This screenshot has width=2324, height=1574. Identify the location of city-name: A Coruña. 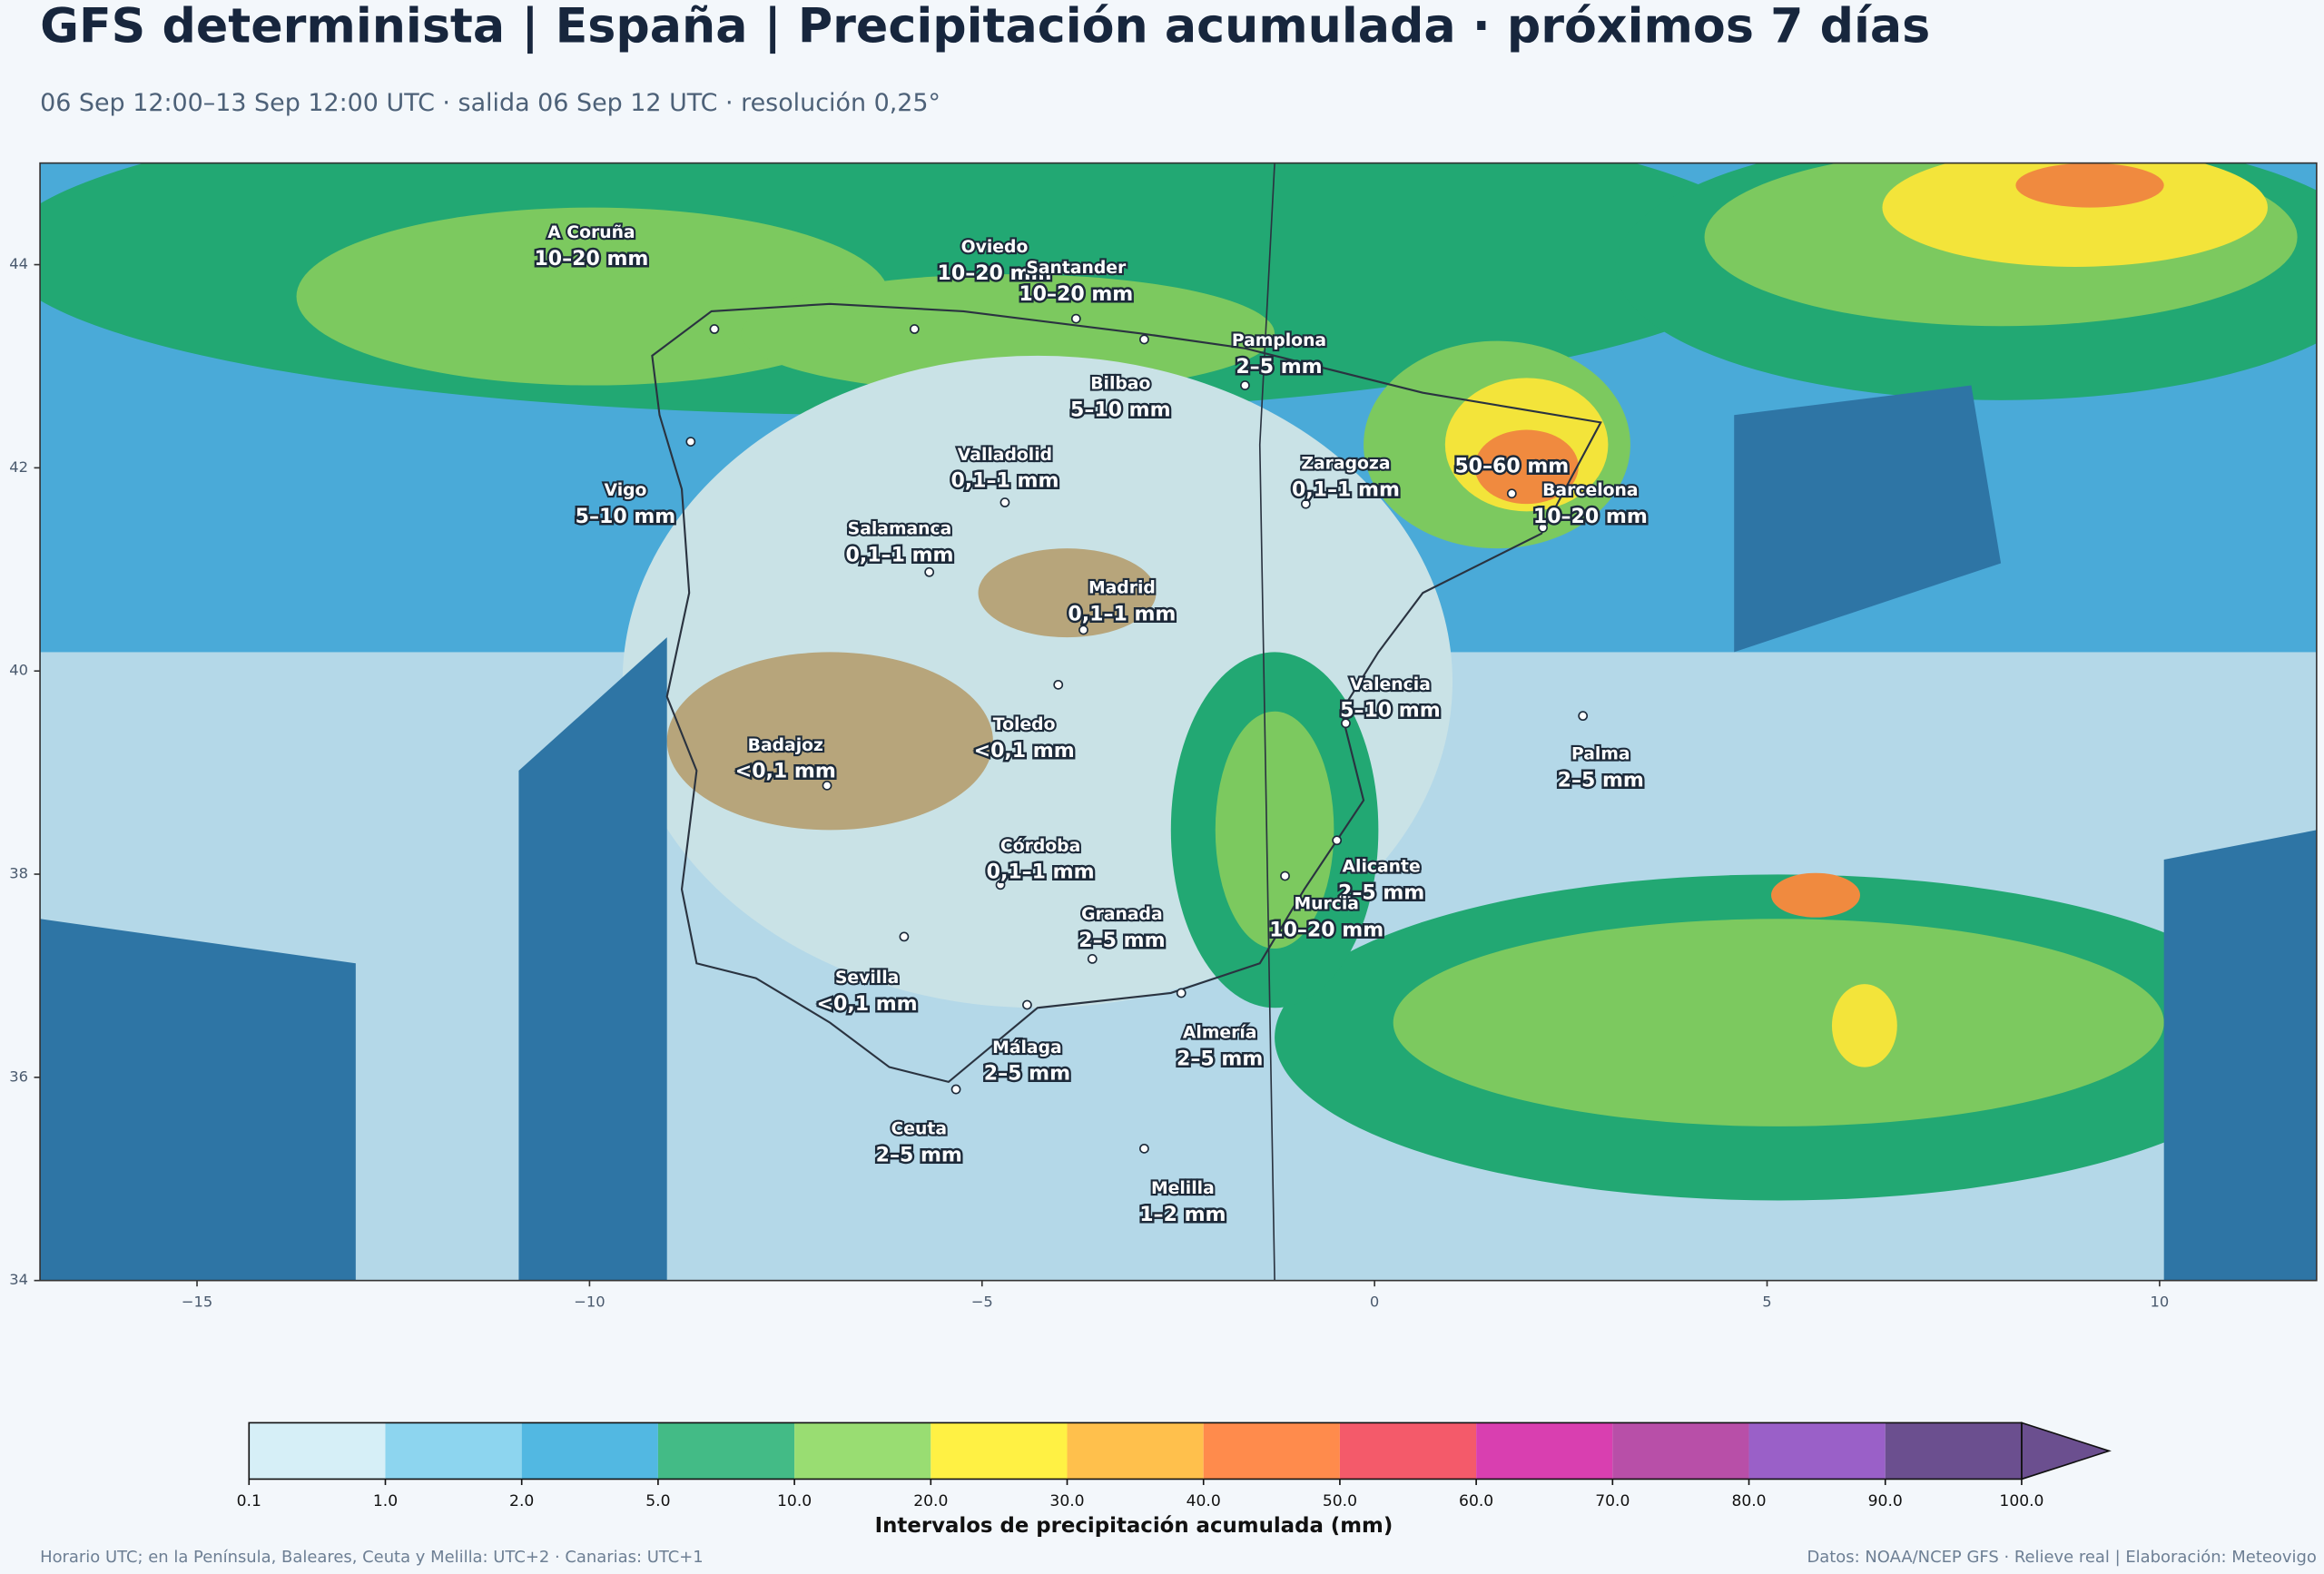
(591, 232).